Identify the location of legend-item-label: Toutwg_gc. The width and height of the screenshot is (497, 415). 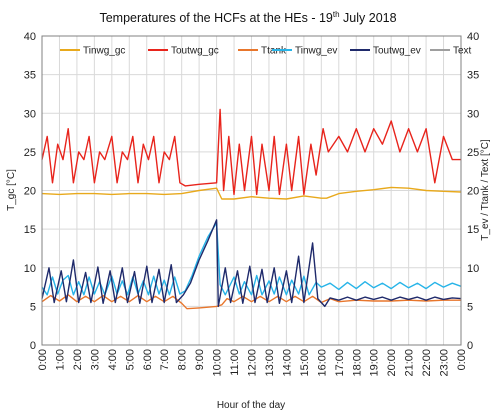
(195, 51).